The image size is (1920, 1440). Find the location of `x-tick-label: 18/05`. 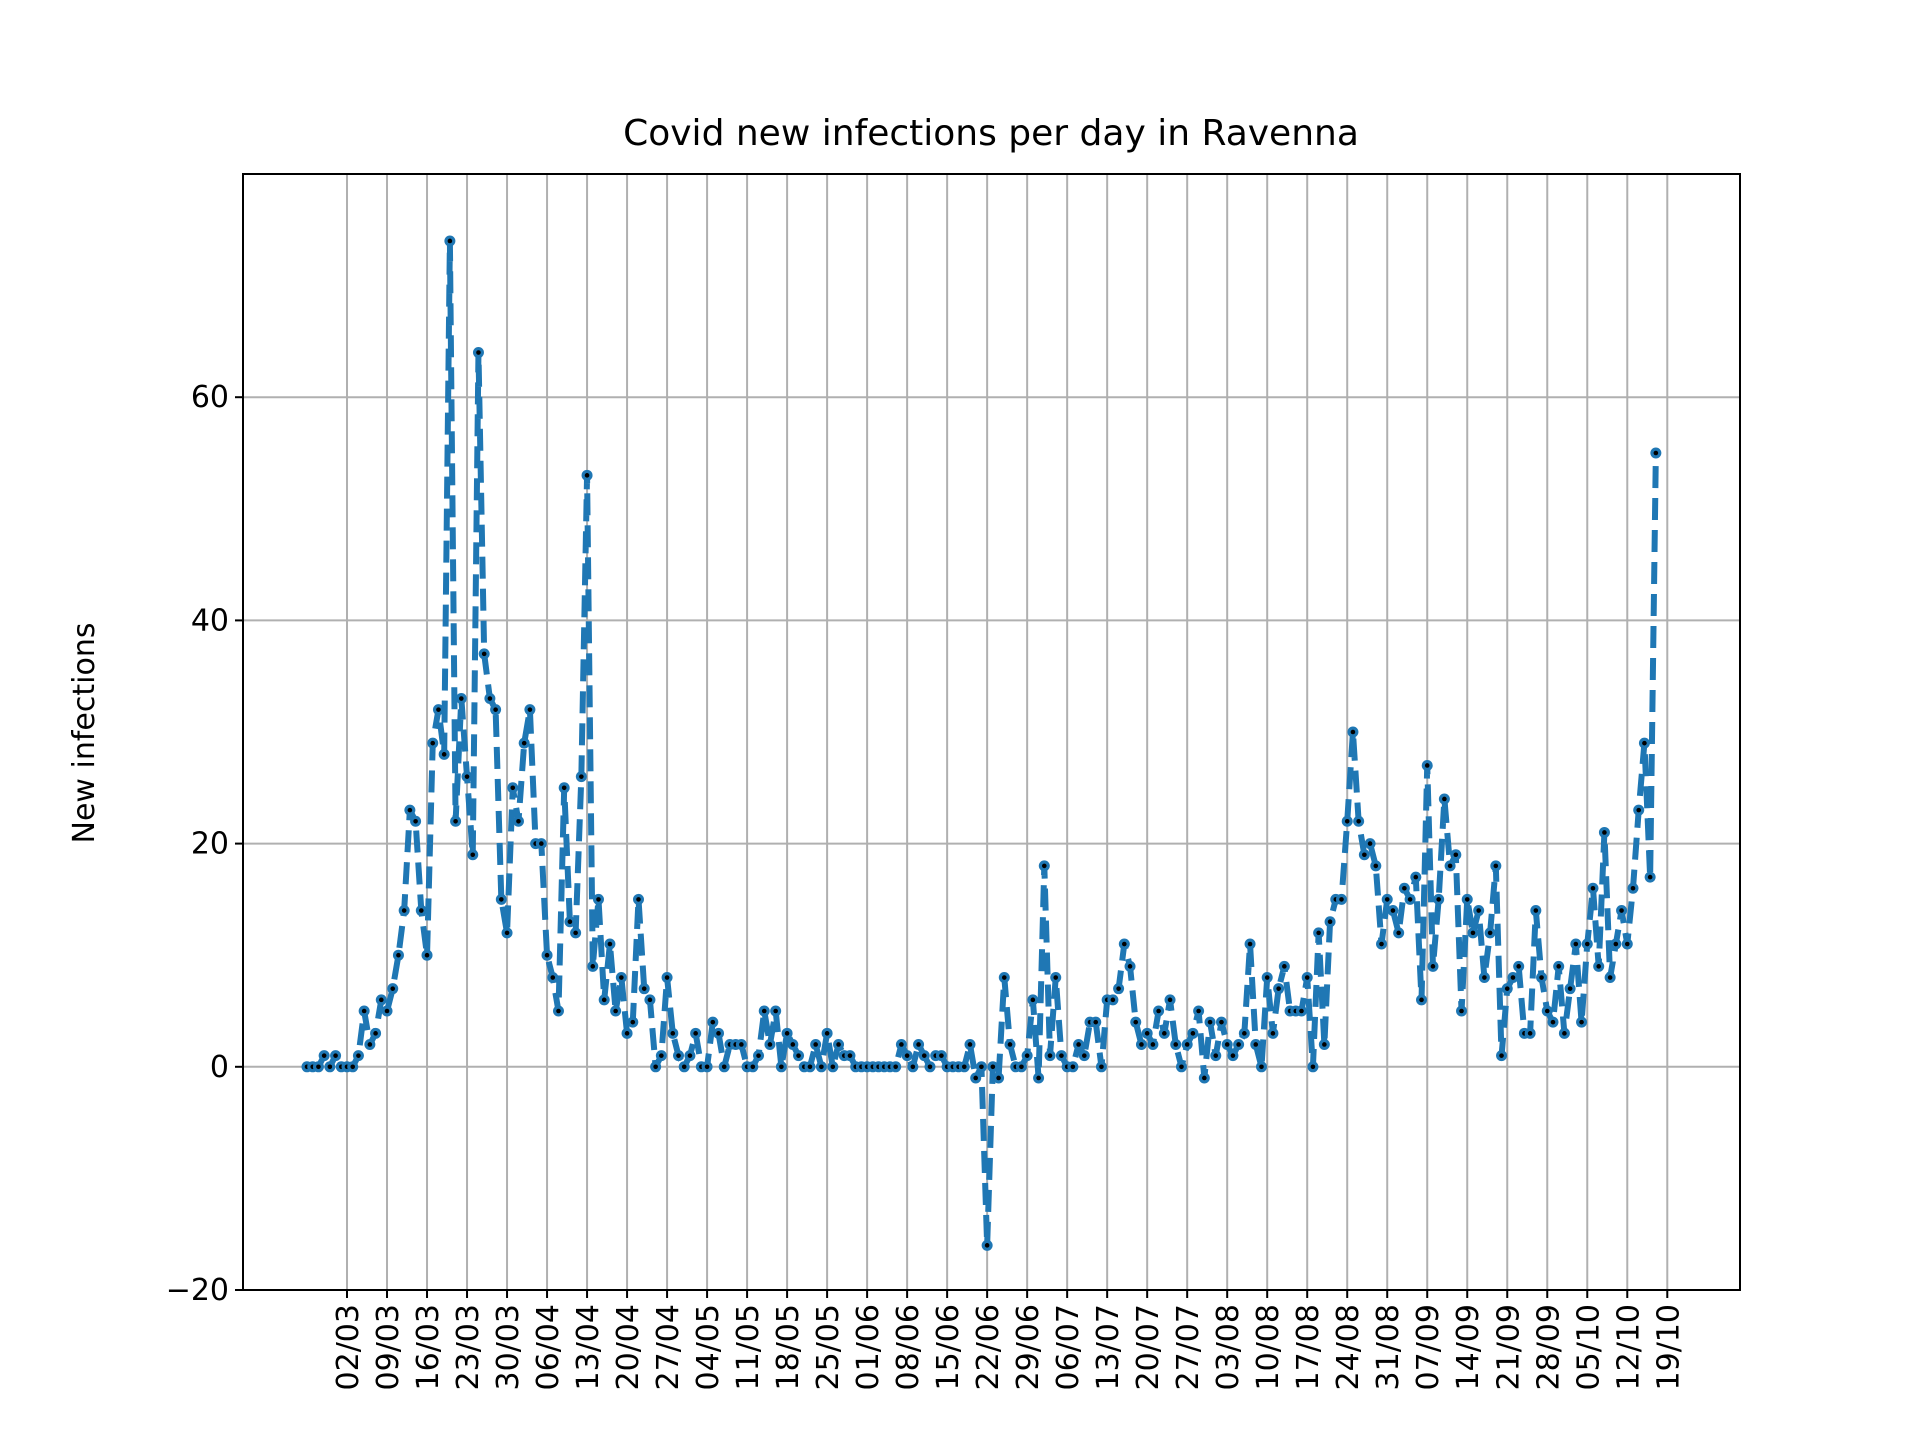

x-tick-label: 18/05 is located at coordinates (788, 1347).